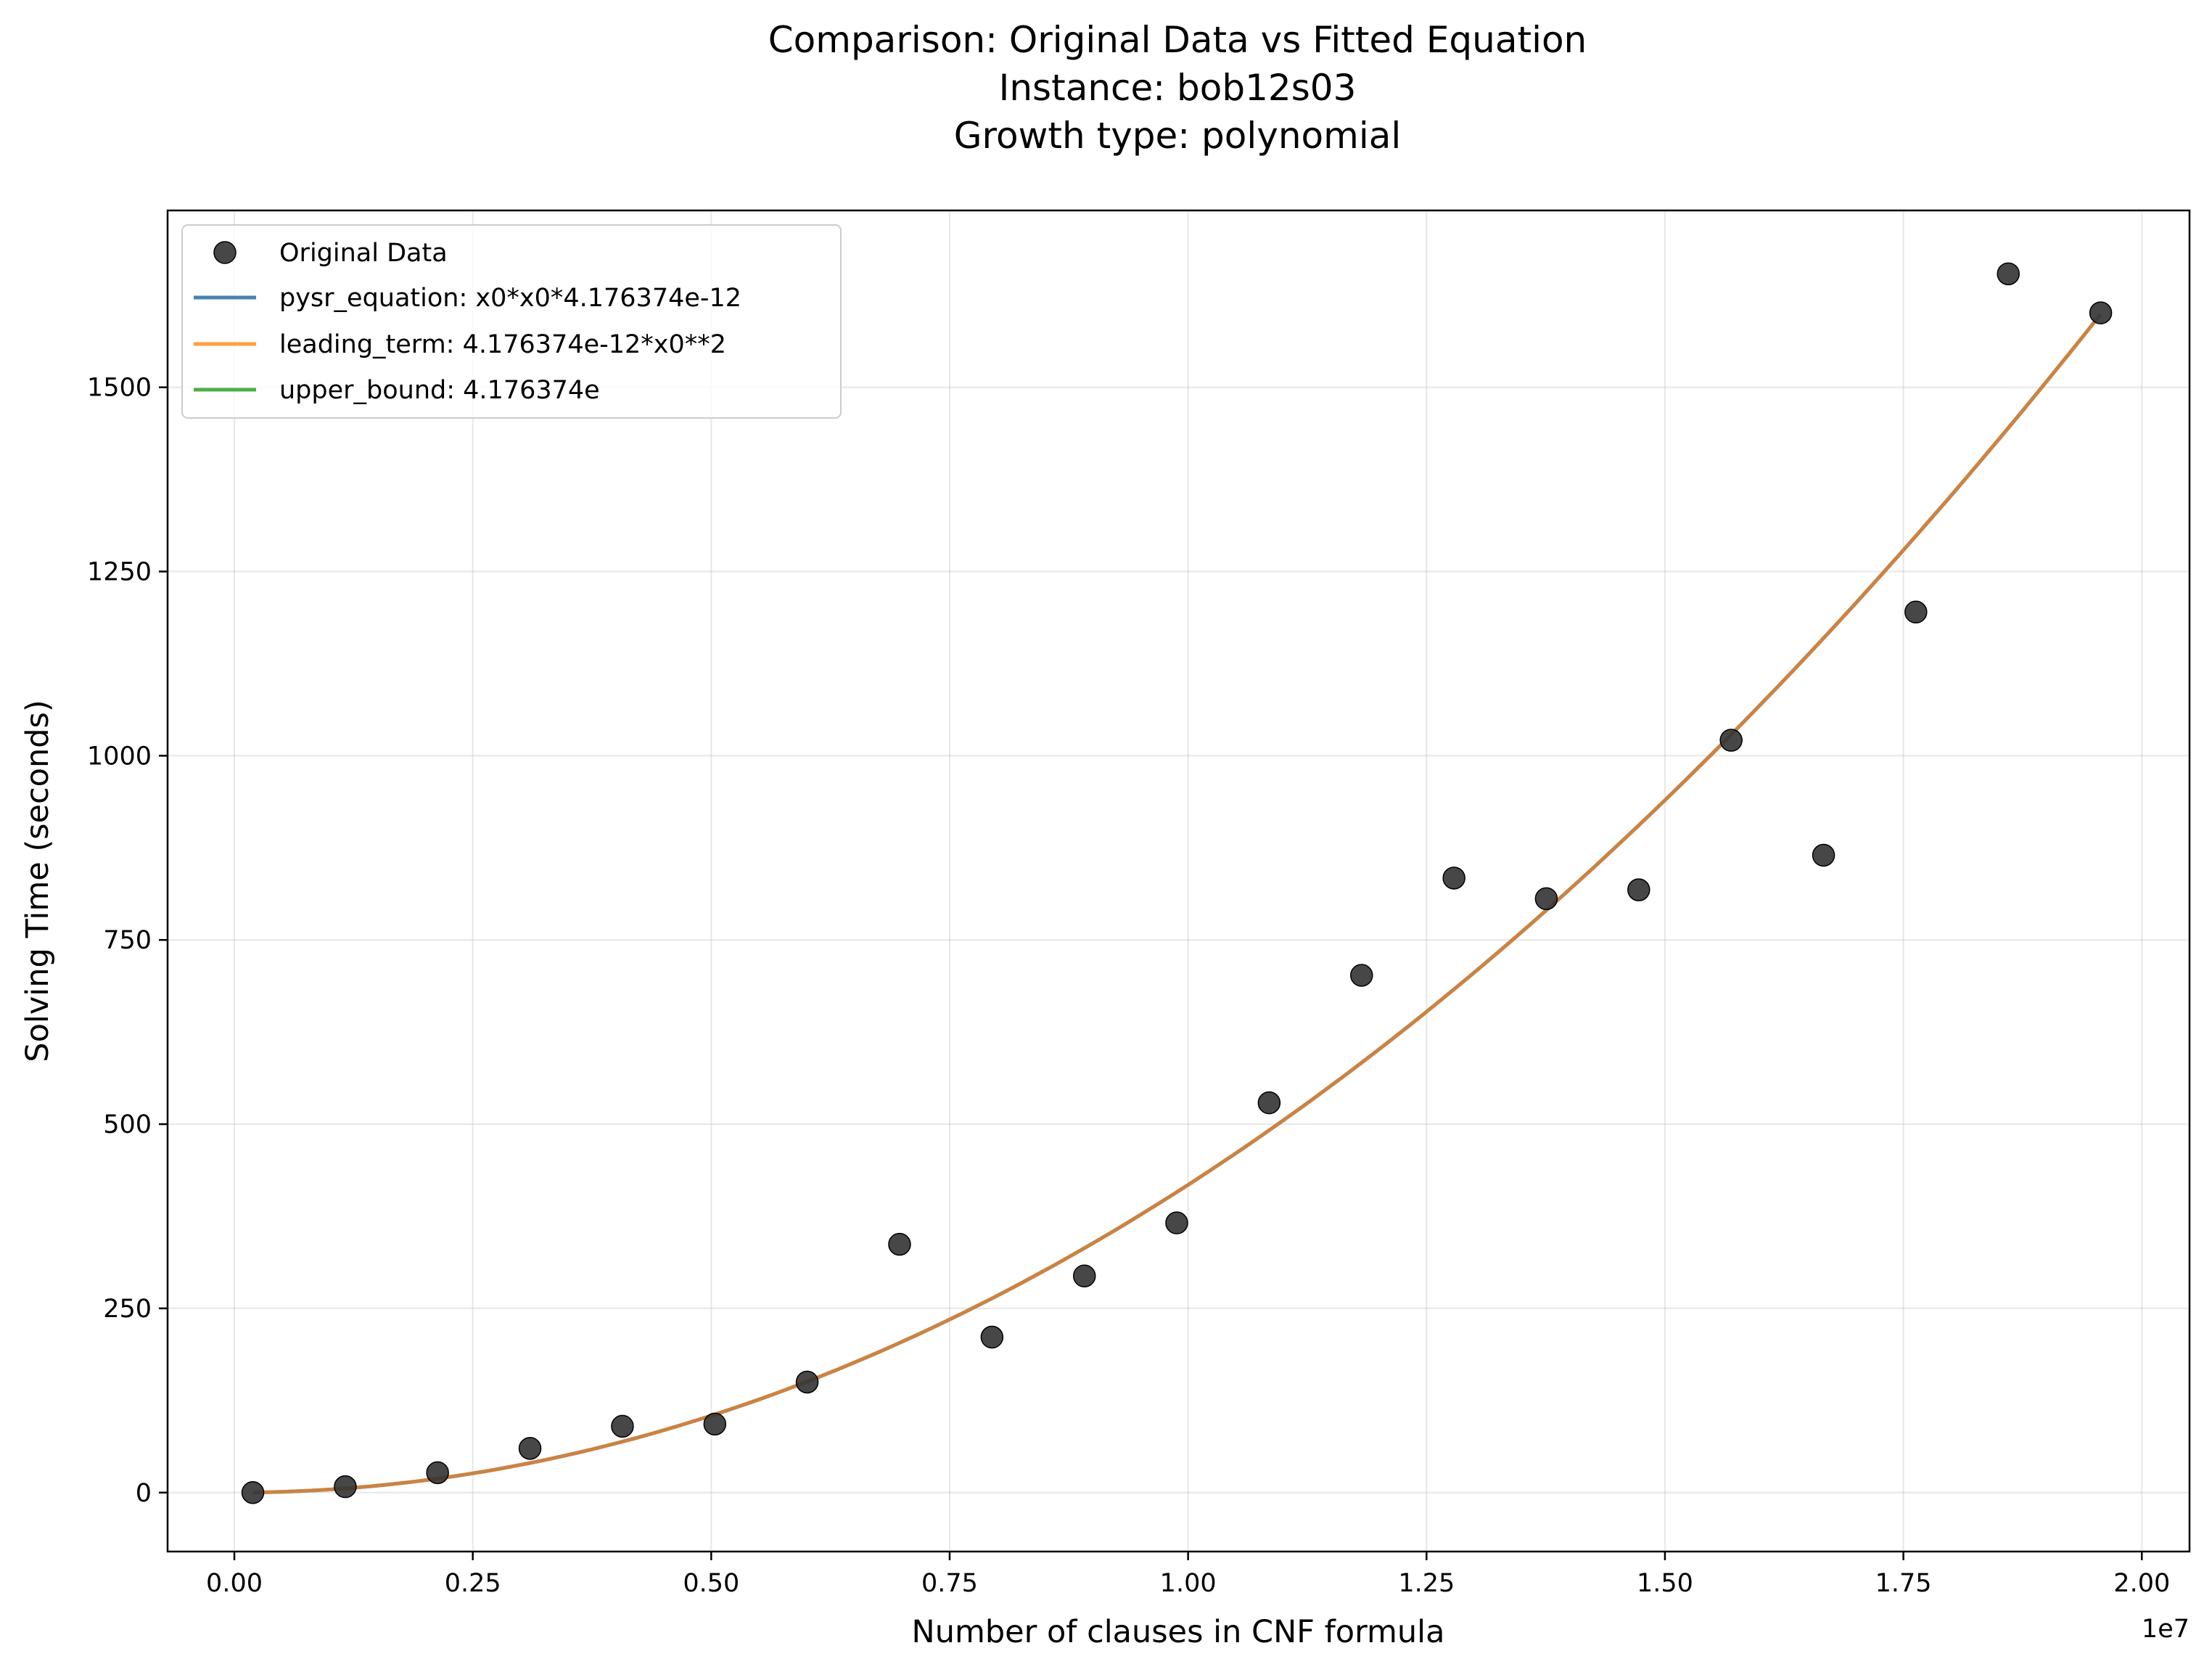 Image resolution: width=2212 pixels, height=1672 pixels. I want to click on x-axis-label: Number of clauses in CNF formula, so click(1179, 1632).